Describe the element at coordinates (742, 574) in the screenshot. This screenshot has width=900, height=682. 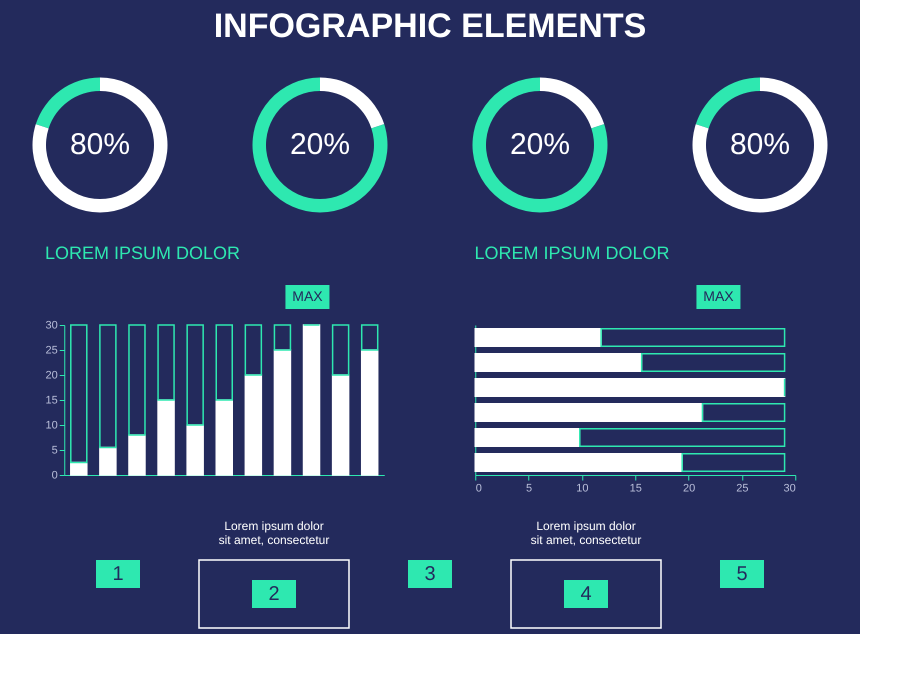
I see `text: 5` at that location.